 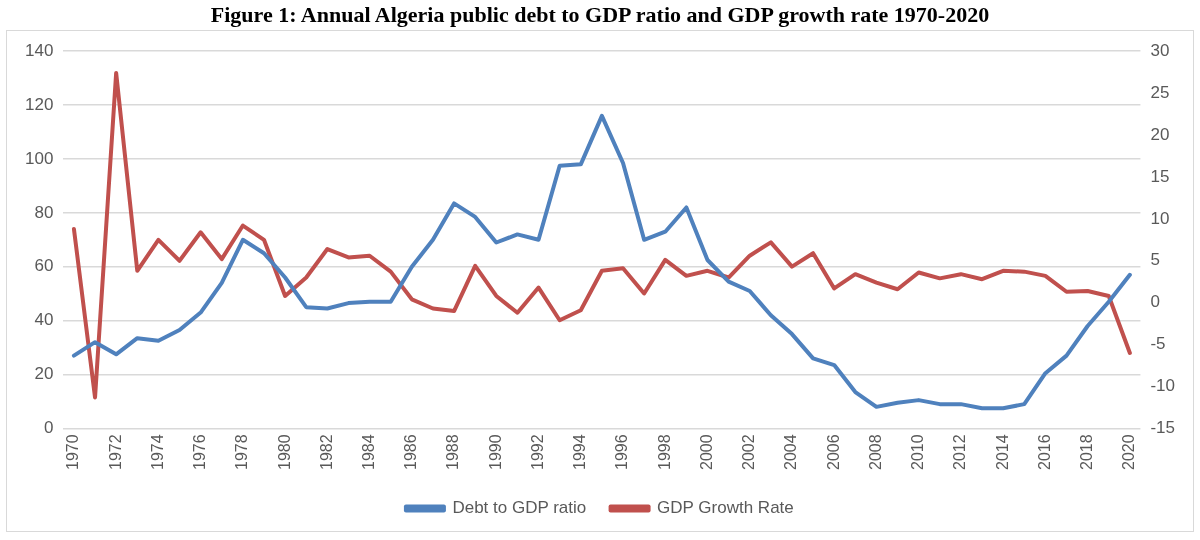 What do you see at coordinates (44, 266) in the screenshot?
I see `y-tick-label: 60` at bounding box center [44, 266].